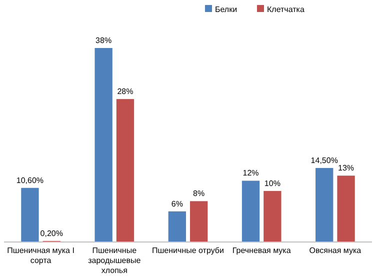 The height and width of the screenshot is (279, 376). I want to click on data-label: 6%, so click(177, 203).